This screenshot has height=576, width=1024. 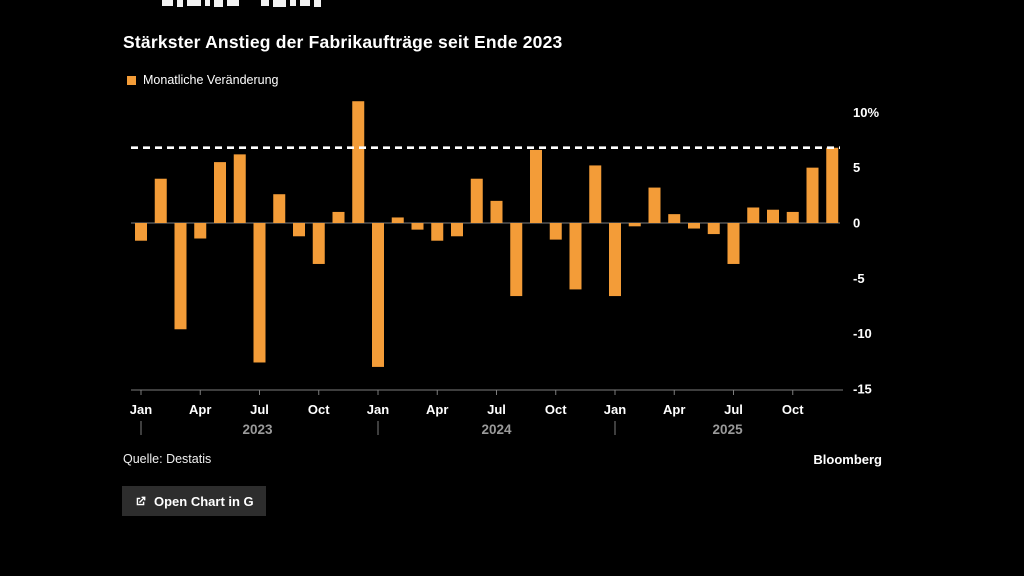 I want to click on open-chart-button: Open Chart in G, so click(x=194, y=501).